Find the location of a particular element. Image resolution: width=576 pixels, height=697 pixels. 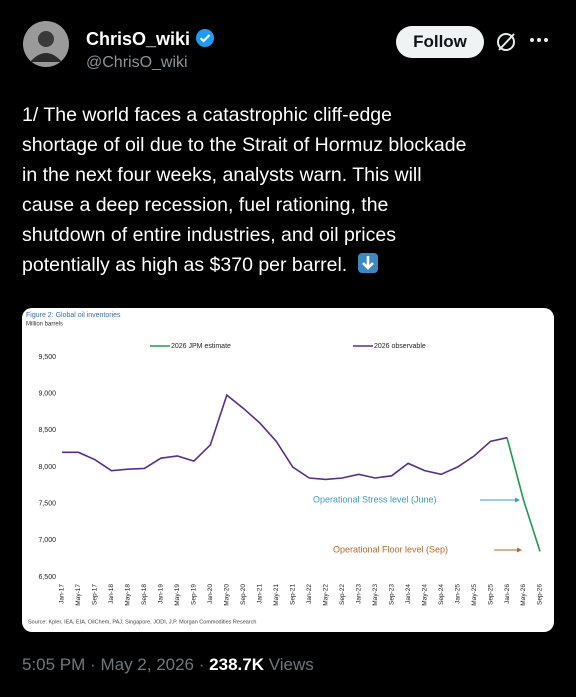

x-tick-label: Sep-25 is located at coordinates (490, 594).